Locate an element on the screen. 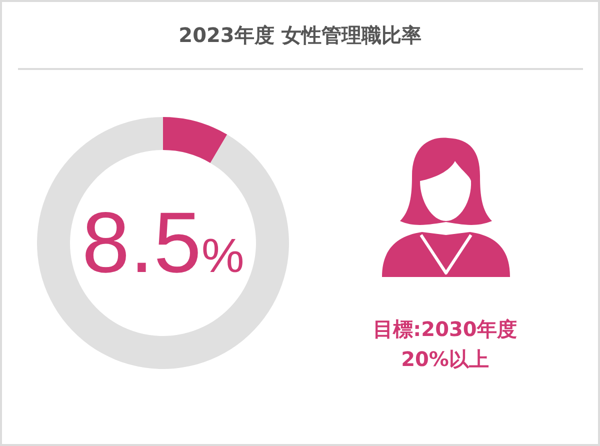 Image resolution: width=600 pixels, height=446 pixels. chart-title: 2023年度 女性管理職比率 is located at coordinates (300, 35).